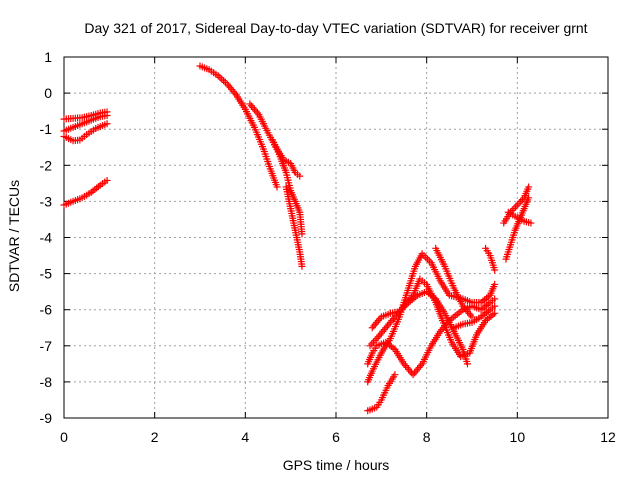 Image resolution: width=640 pixels, height=480 pixels. I want to click on y-tick-label: -6, so click(46, 310).